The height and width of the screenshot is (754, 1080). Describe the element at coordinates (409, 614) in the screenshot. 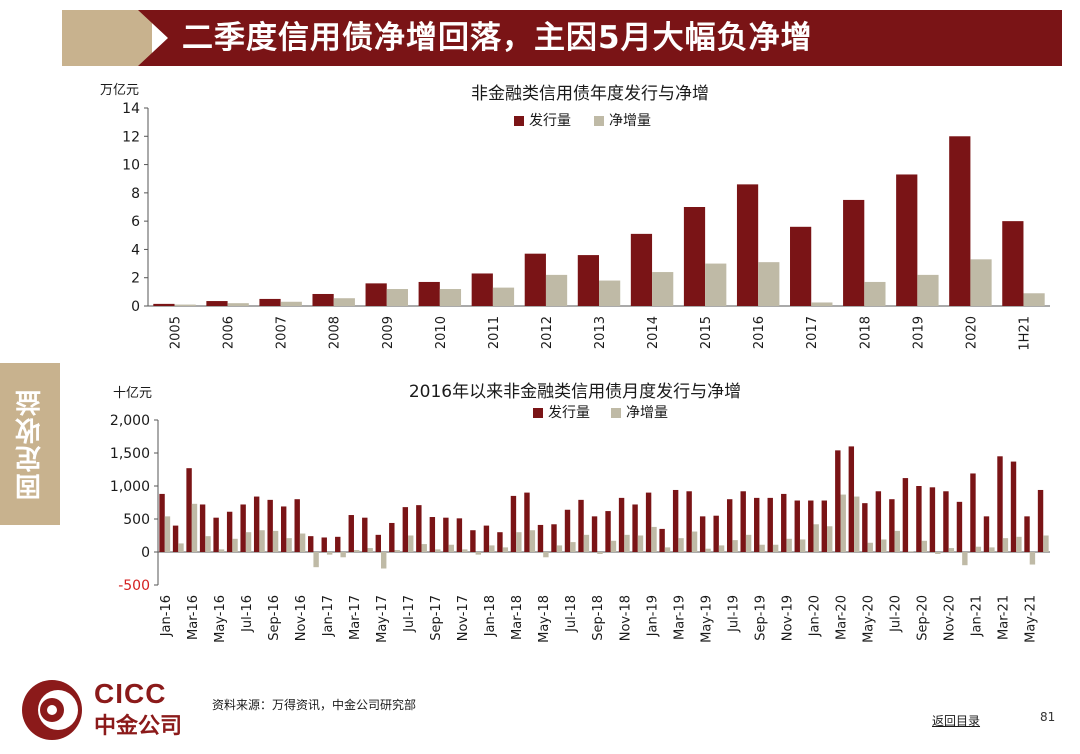

I see `x-tick-label: Jul-17` at that location.